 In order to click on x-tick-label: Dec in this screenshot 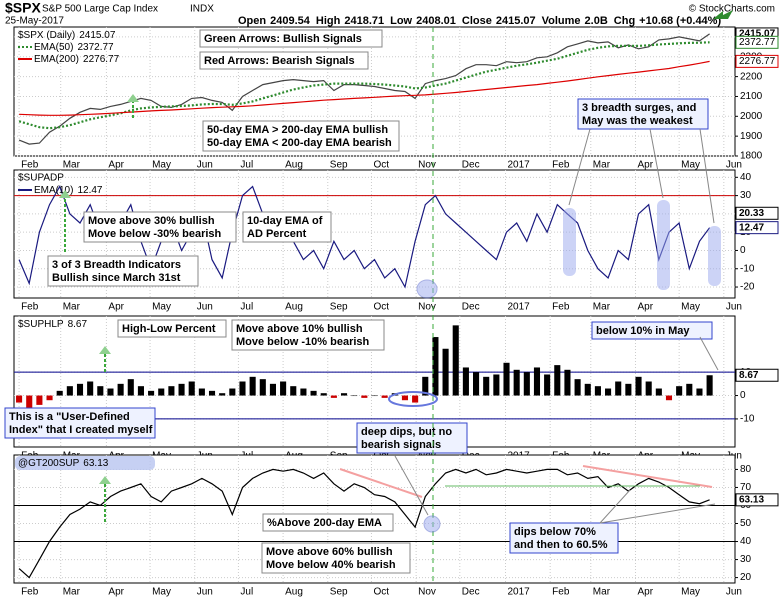, I will do `click(471, 165)`.